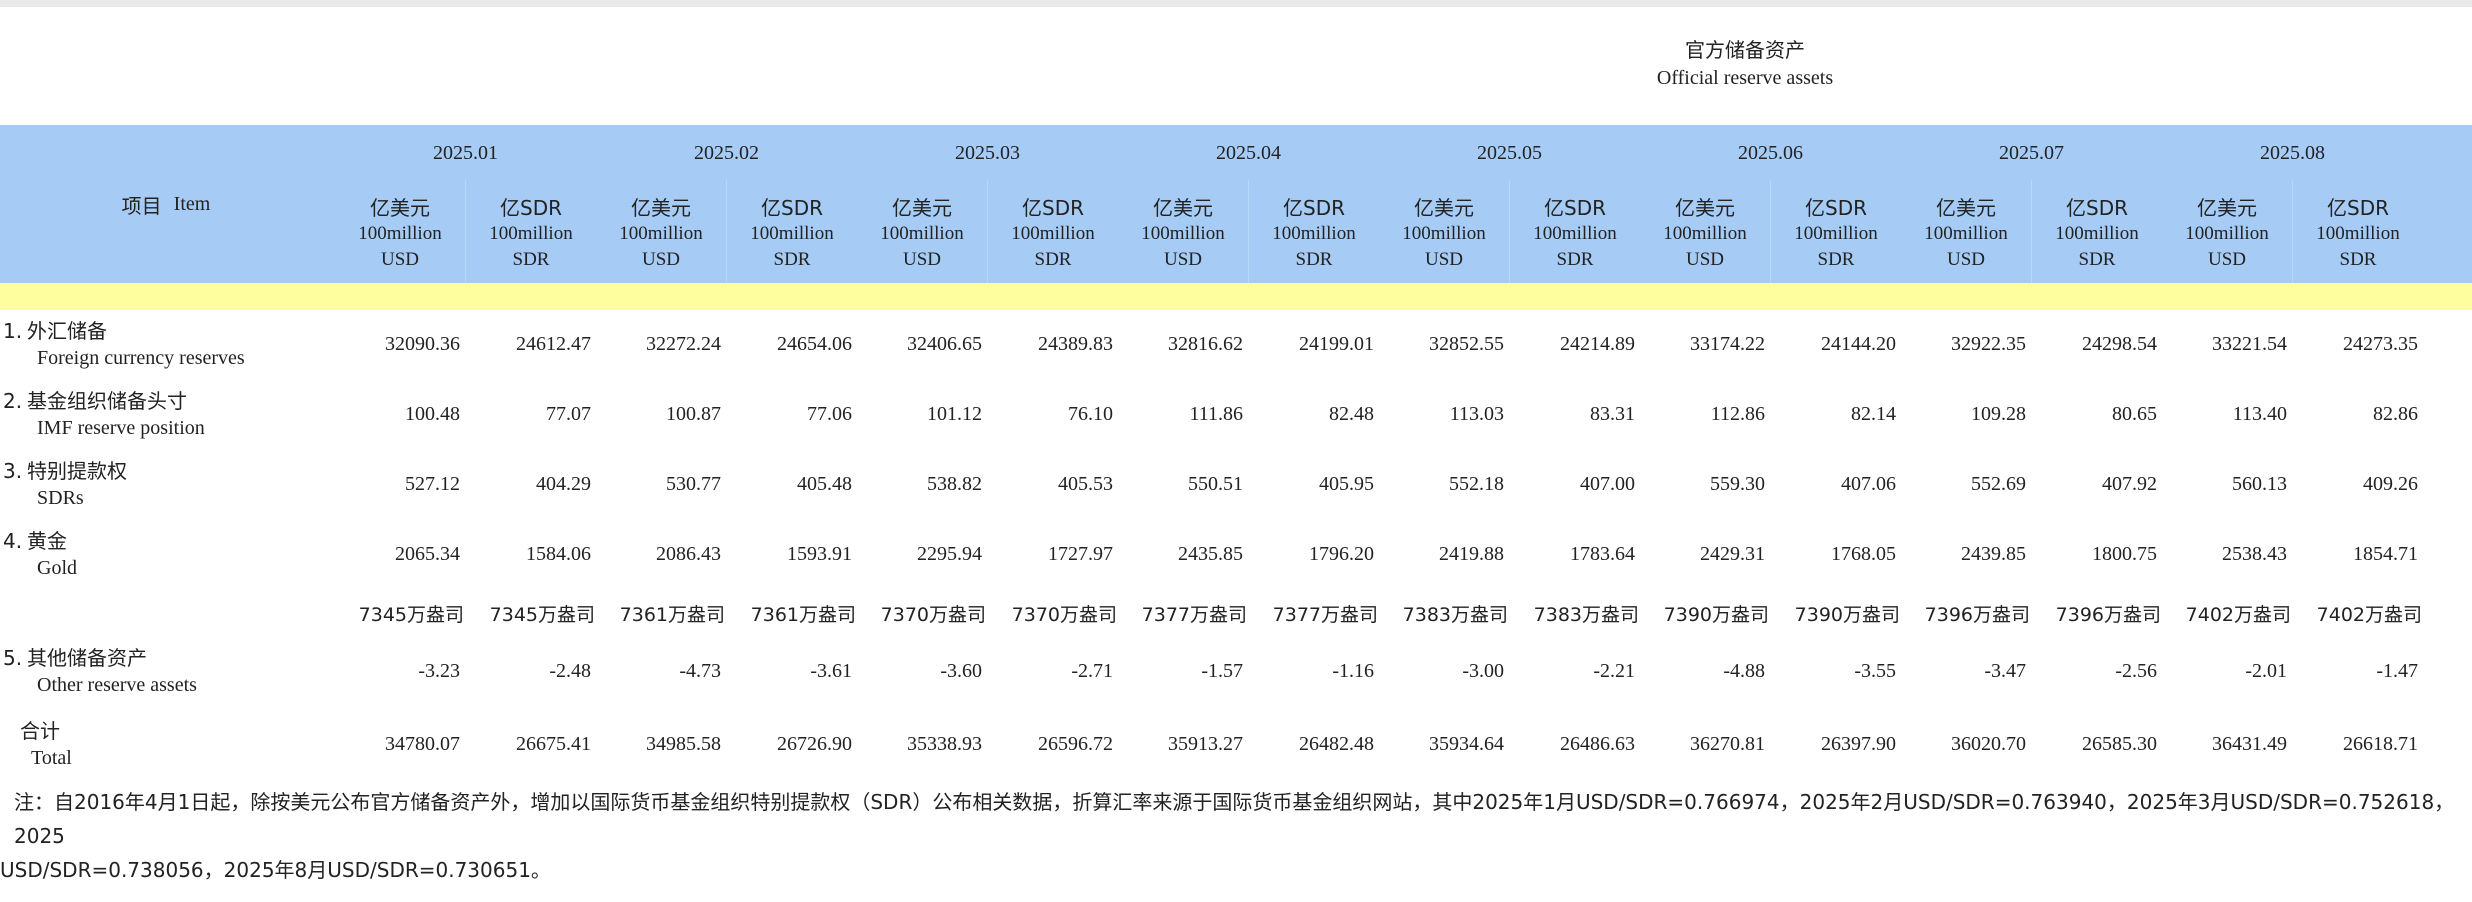  What do you see at coordinates (1205, 344) in the screenshot?
I see `table-cell: 32816.62` at bounding box center [1205, 344].